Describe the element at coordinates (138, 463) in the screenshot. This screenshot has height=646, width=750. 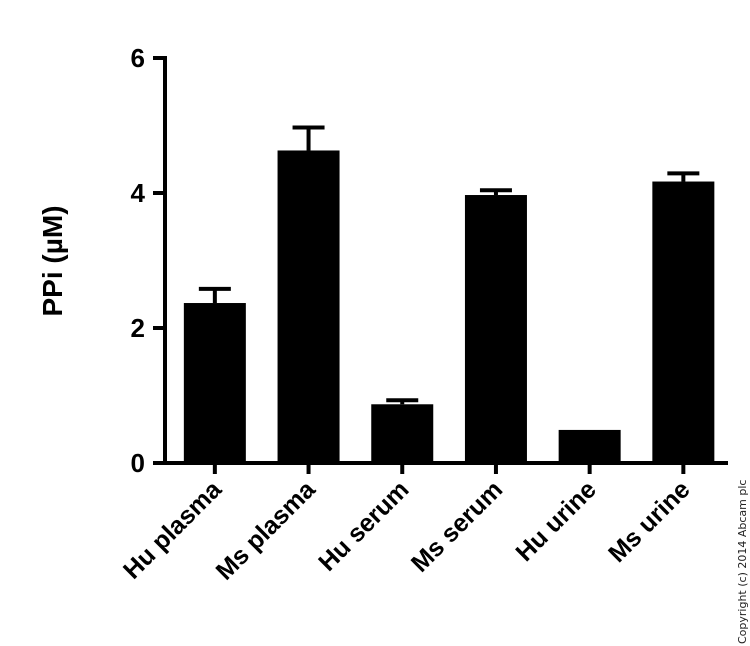
I see `y-tick-label: 0` at that location.